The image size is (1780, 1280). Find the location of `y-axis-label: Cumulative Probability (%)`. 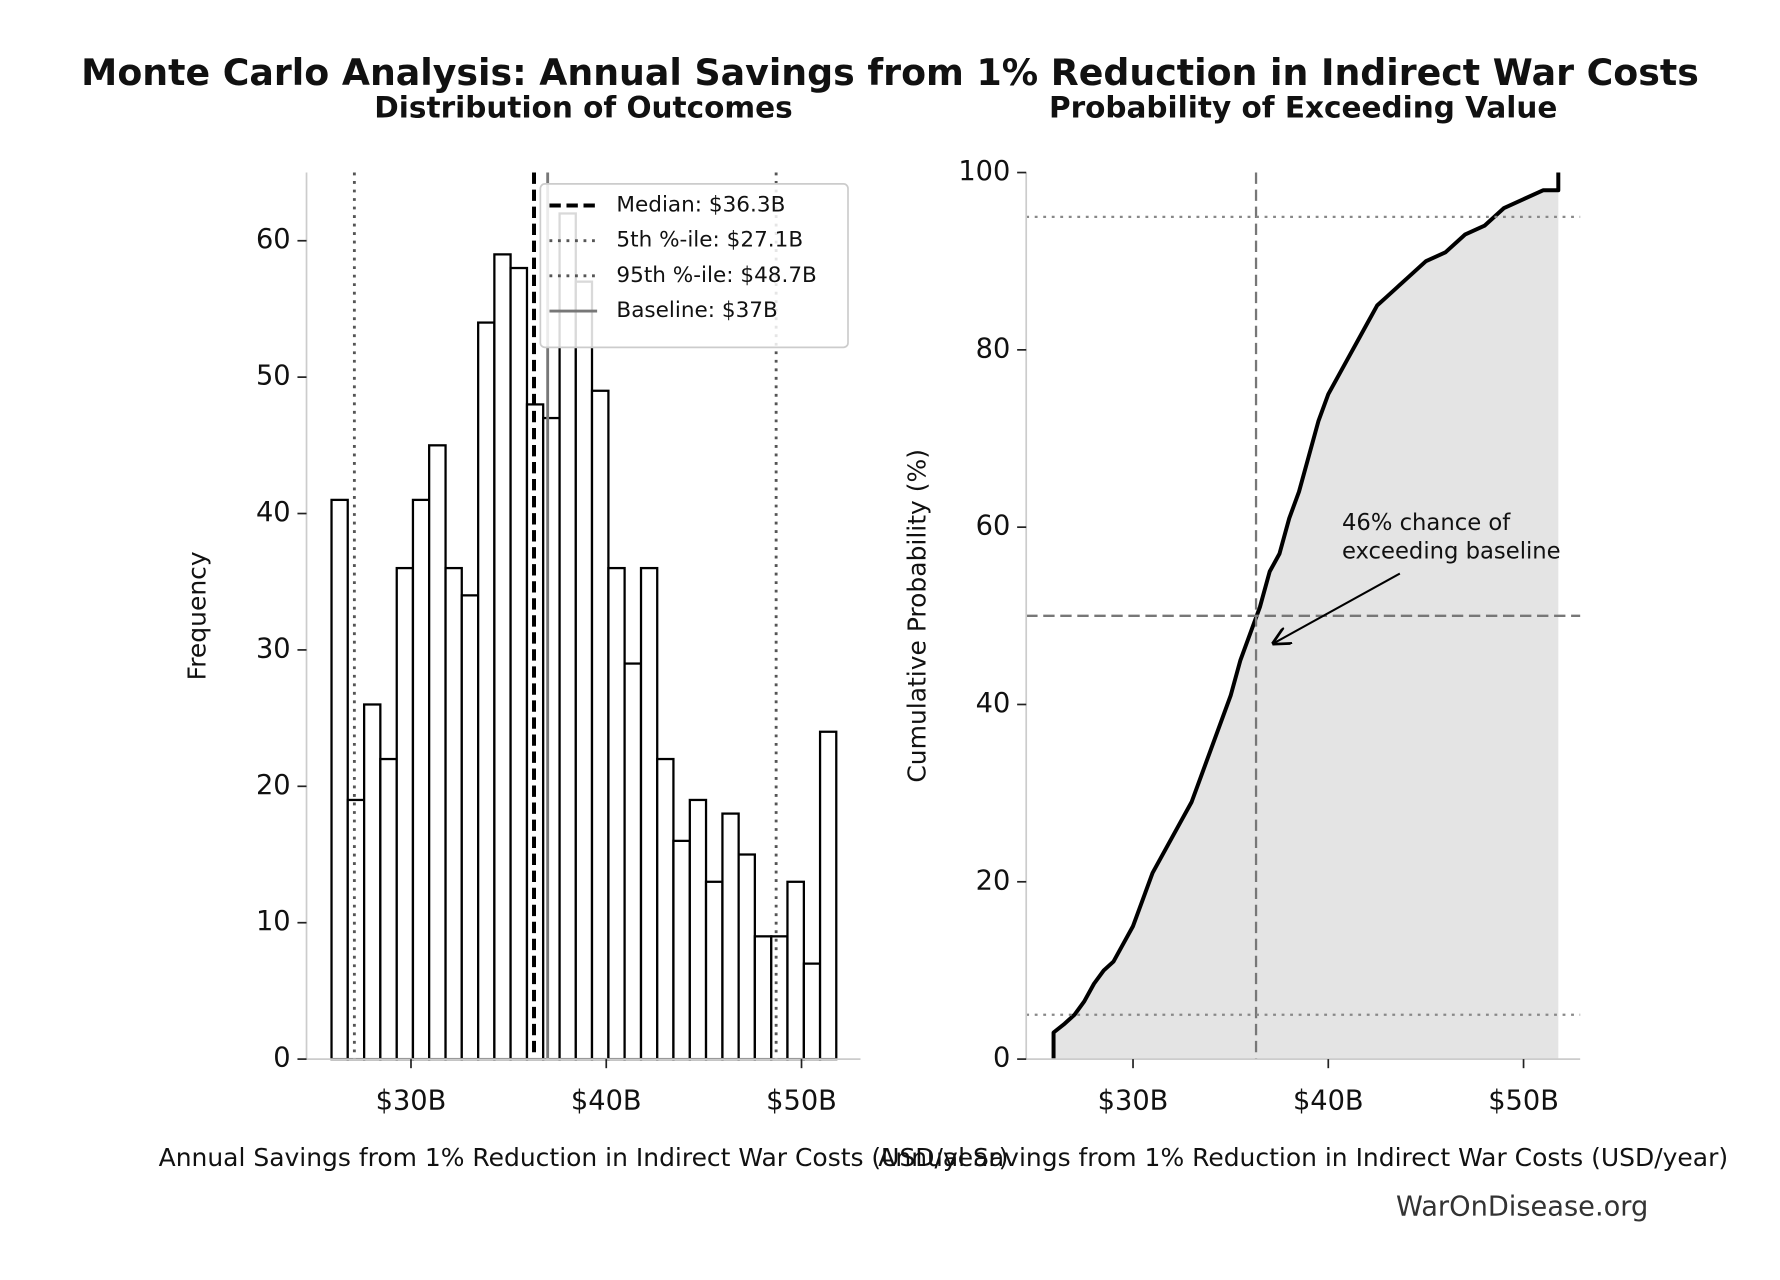

y-axis-label: Cumulative Probability (%) is located at coordinates (916, 616).